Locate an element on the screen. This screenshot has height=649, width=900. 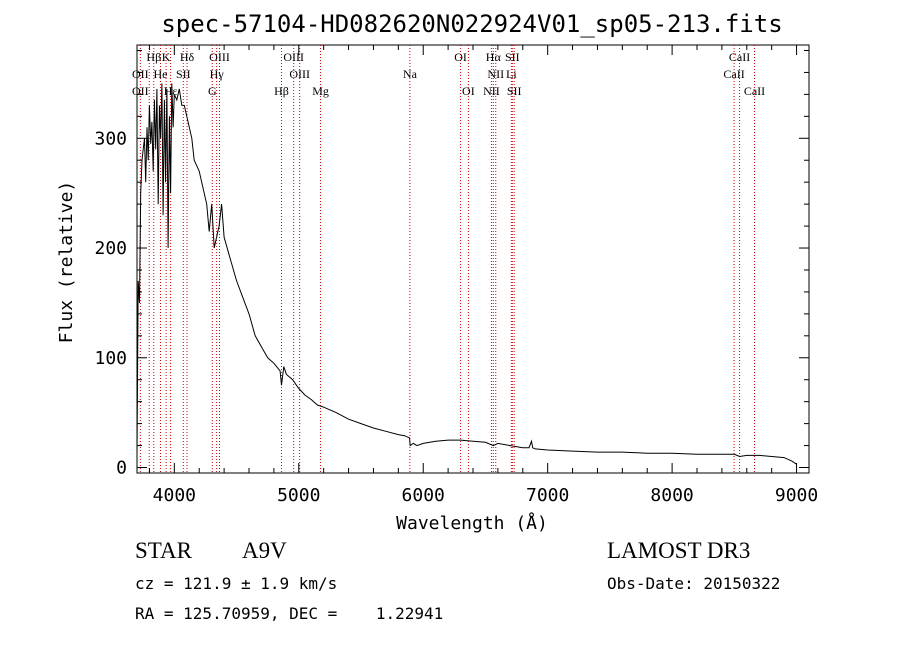
line-label: Na is located at coordinates (410, 74).